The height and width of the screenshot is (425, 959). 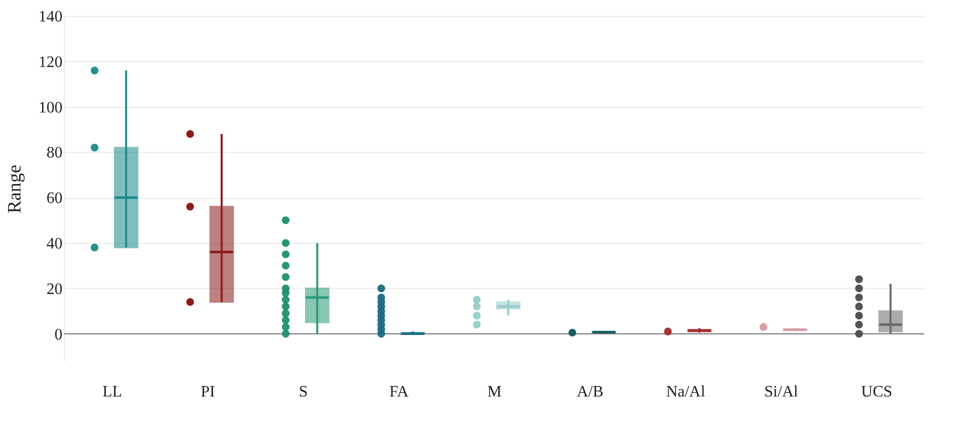 What do you see at coordinates (50, 17) in the screenshot?
I see `y-tick-label: 140` at bounding box center [50, 17].